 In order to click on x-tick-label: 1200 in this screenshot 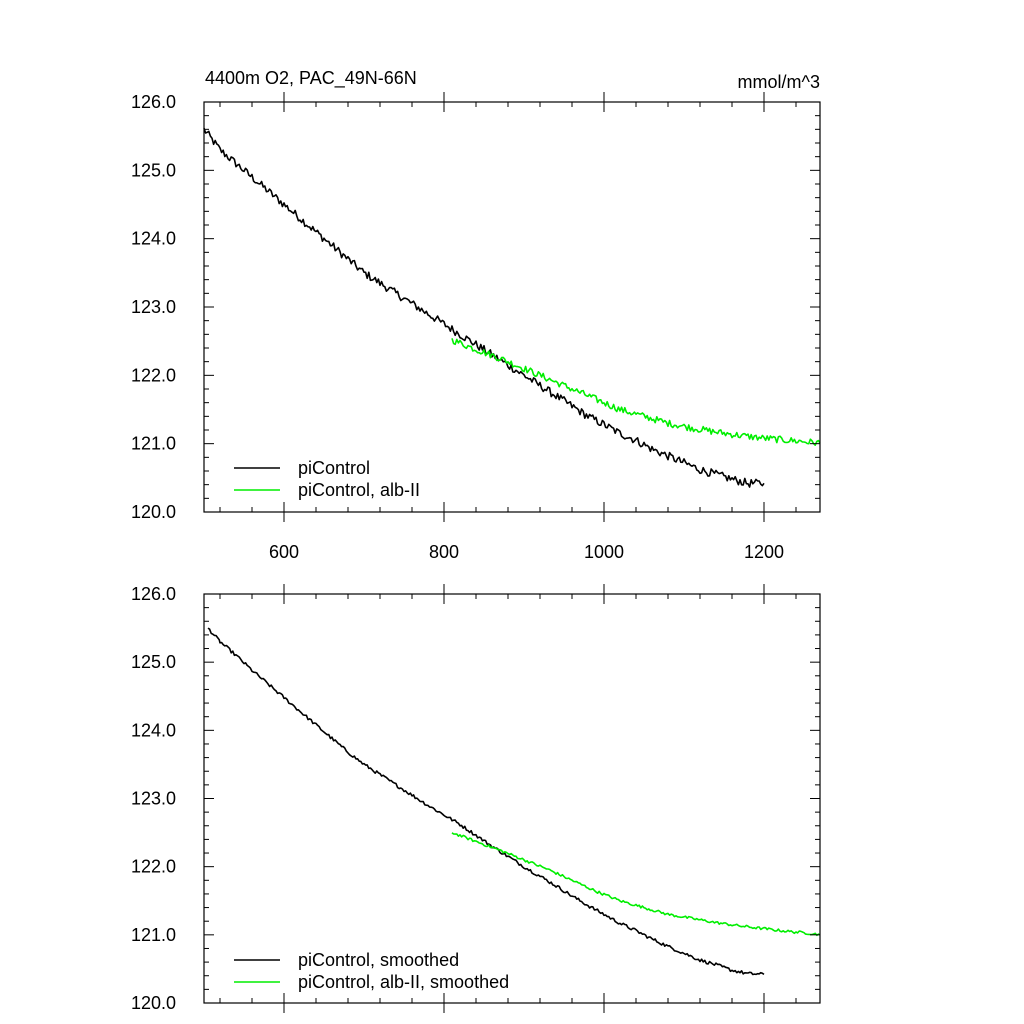, I will do `click(764, 552)`.